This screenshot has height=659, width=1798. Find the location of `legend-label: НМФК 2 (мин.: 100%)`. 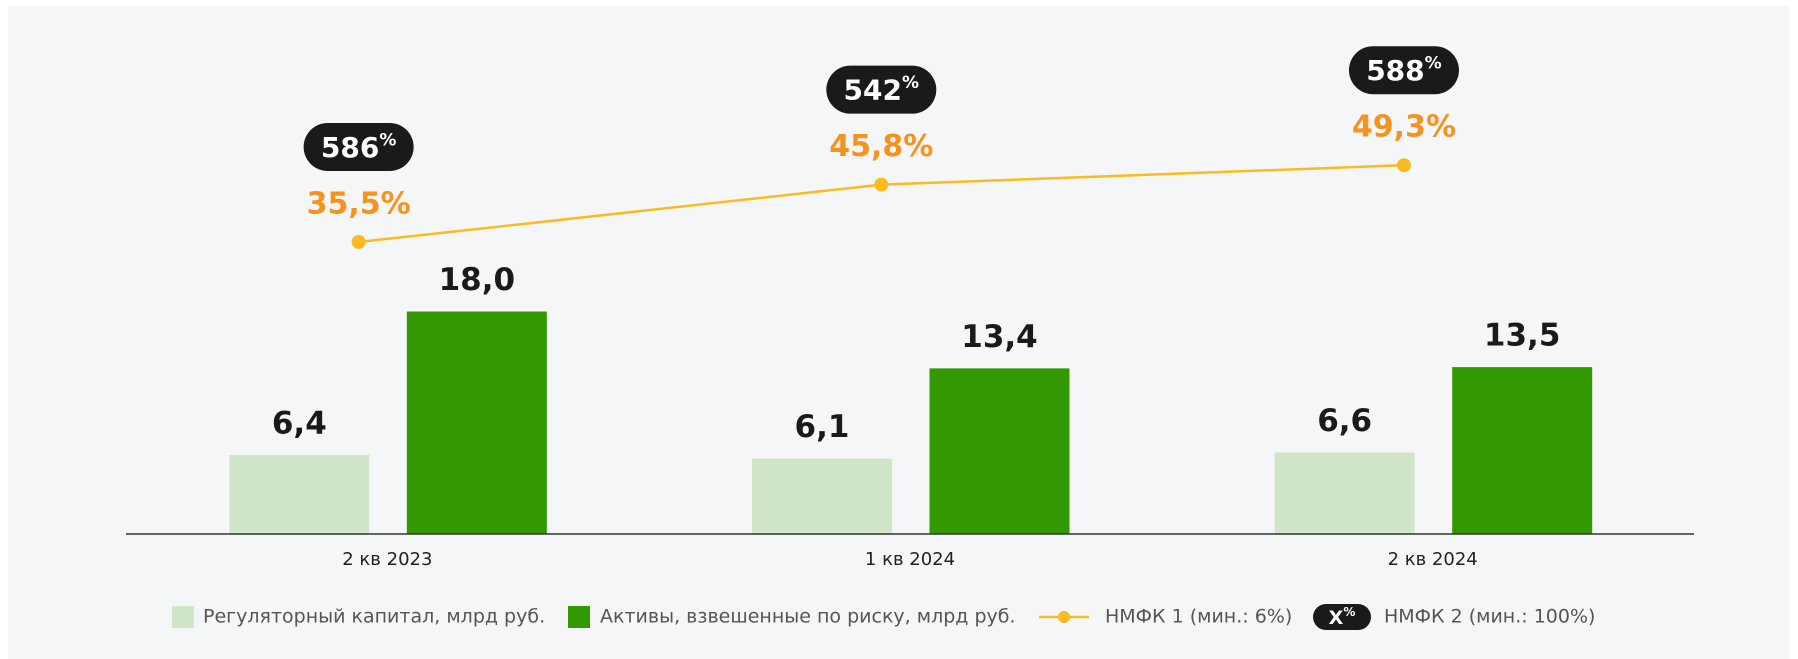

legend-label: НМФК 2 (мин.: 100%) is located at coordinates (1489, 617).